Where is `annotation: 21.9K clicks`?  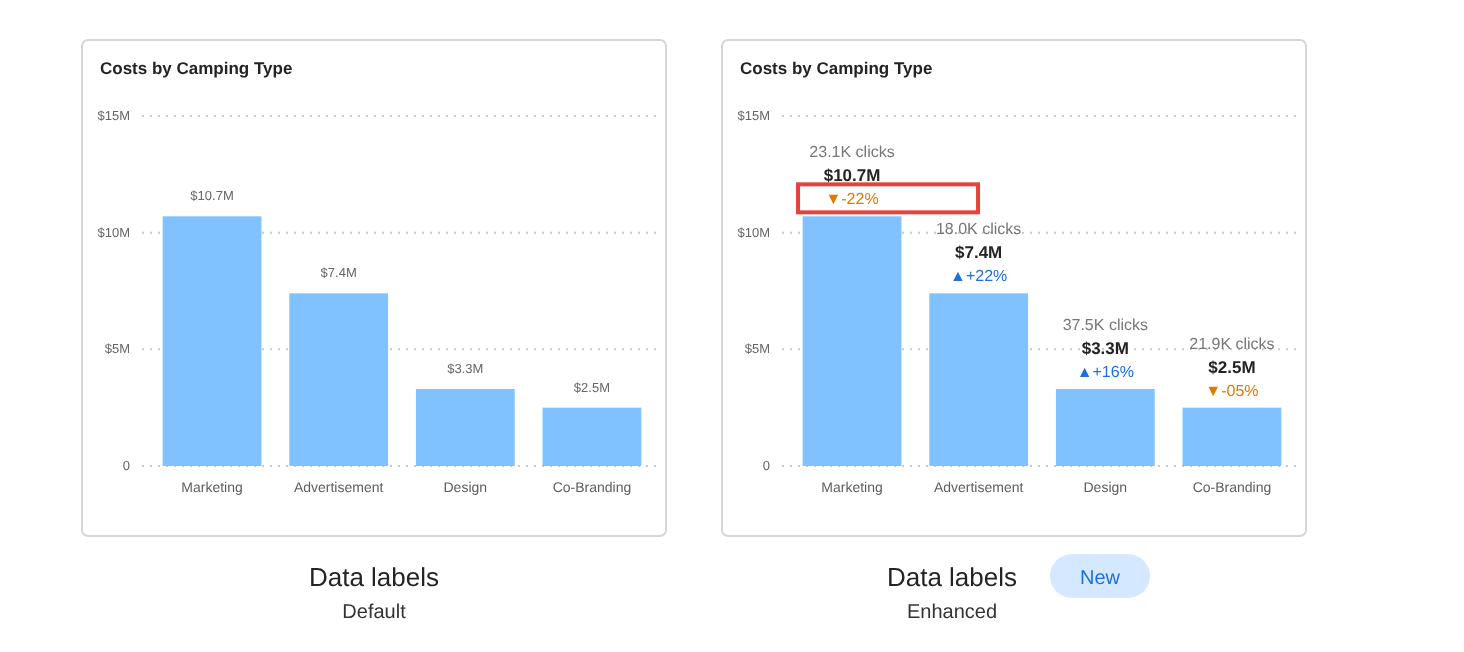 annotation: 21.9K clicks is located at coordinates (1232, 343).